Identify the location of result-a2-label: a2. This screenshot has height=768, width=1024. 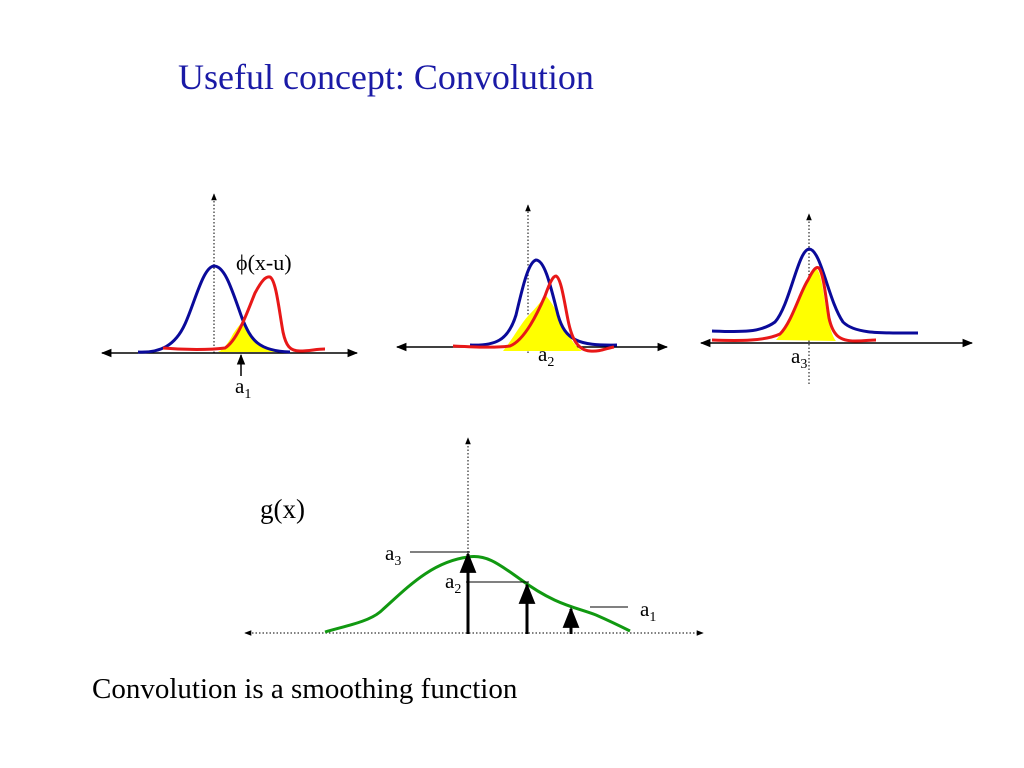
(453, 583).